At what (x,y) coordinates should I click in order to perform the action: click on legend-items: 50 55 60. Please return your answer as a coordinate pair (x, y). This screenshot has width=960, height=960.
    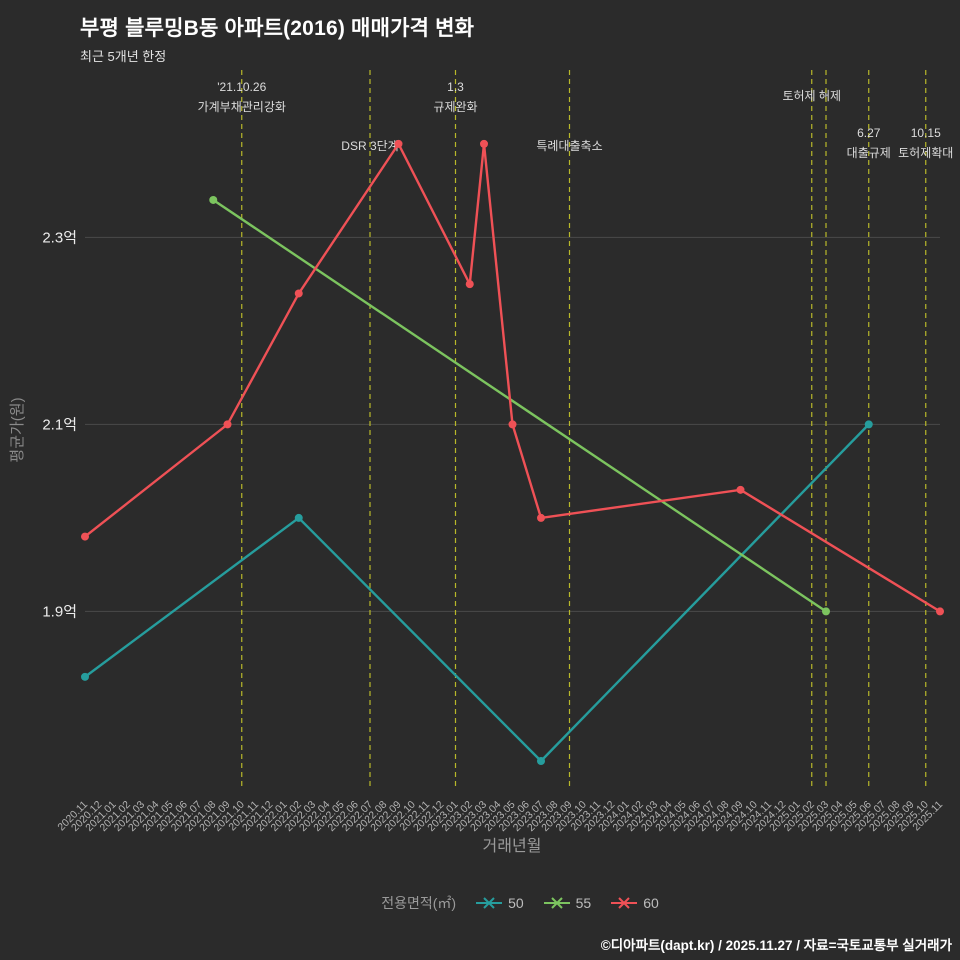
    Looking at the image, I should click on (567, 903).